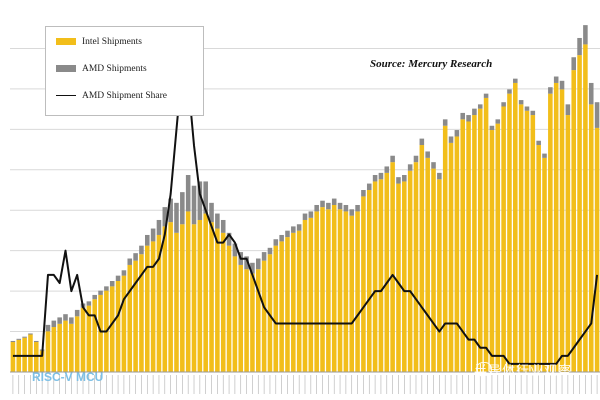 This screenshot has height=400, width=600. What do you see at coordinates (111, 96) in the screenshot?
I see `legend-item-share: AMD Shipment Share` at bounding box center [111, 96].